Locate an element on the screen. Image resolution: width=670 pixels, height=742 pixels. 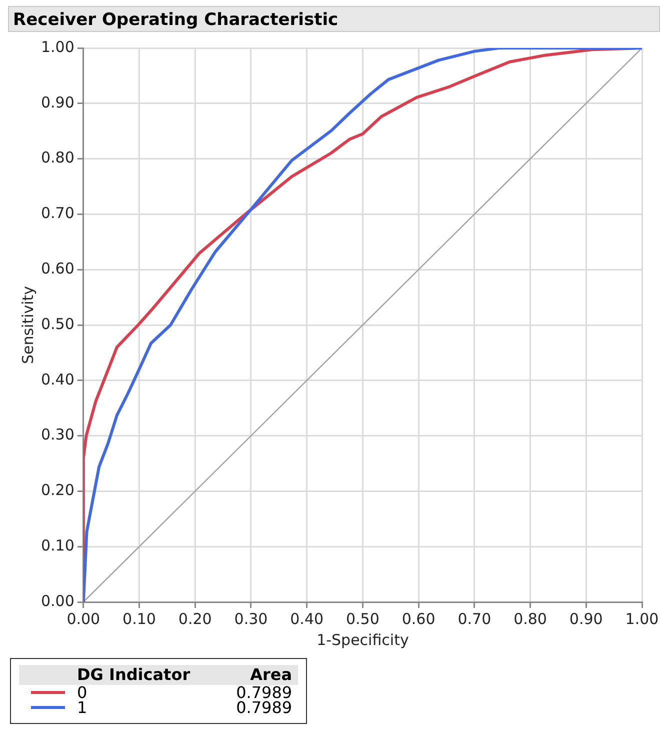
x-tick-label: 0.40 is located at coordinates (307, 619).